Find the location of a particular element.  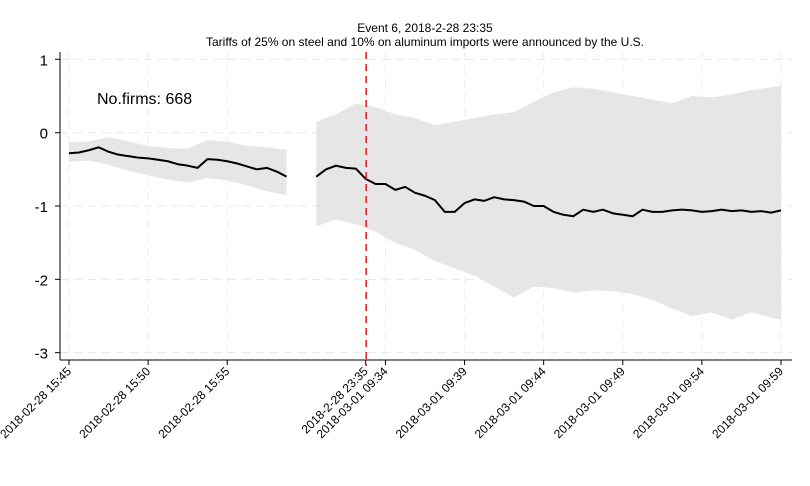

y-tick-label: -2 is located at coordinates (41, 280).